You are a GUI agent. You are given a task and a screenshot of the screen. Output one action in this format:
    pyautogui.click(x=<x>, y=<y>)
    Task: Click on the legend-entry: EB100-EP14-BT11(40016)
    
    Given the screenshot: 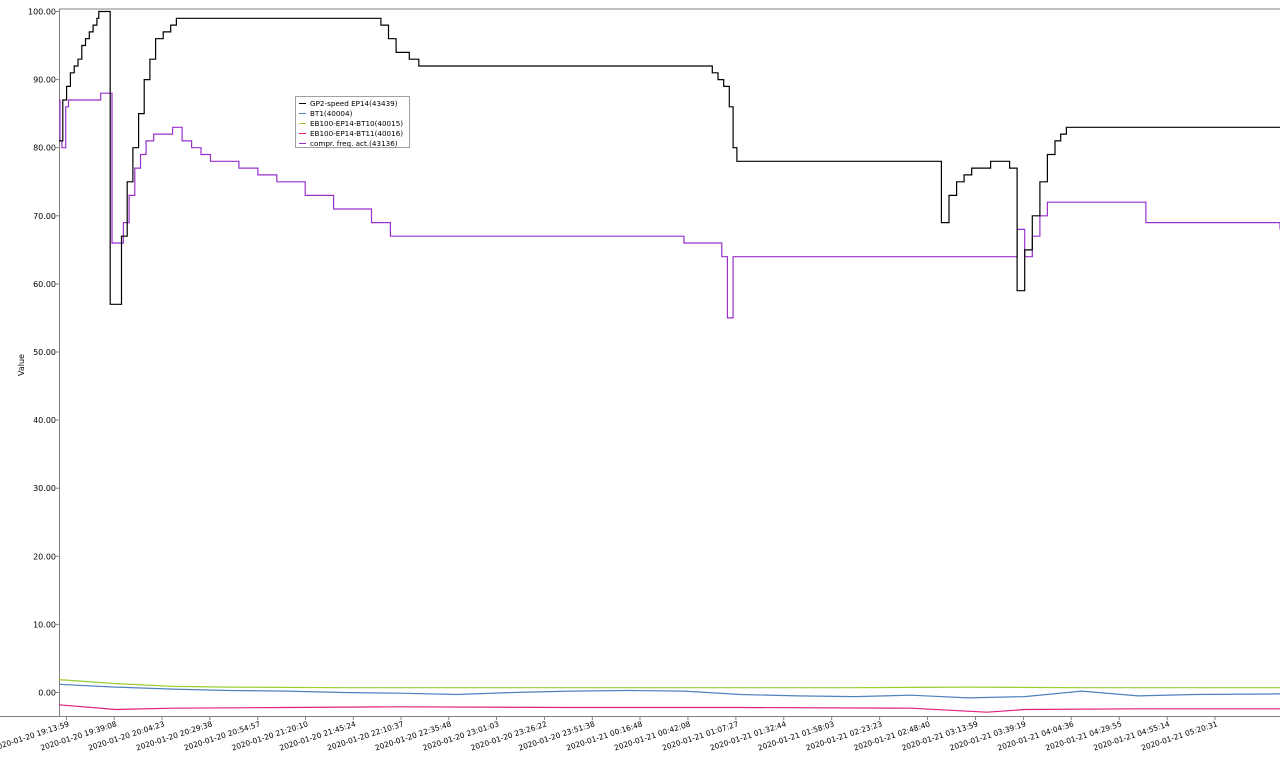 What is the action you would take?
    pyautogui.click(x=352, y=133)
    